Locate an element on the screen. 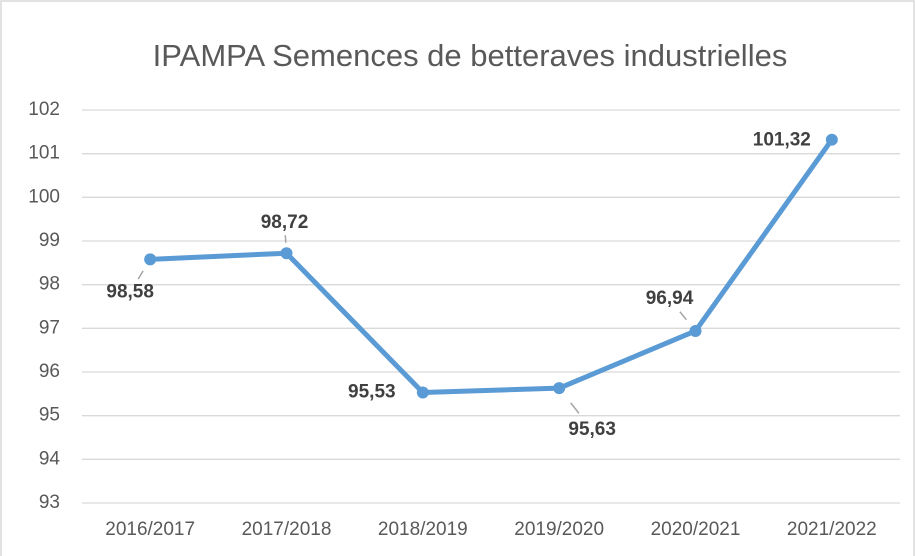 The width and height of the screenshot is (915, 556). x-tick-label: 2019/2020 is located at coordinates (559, 529).